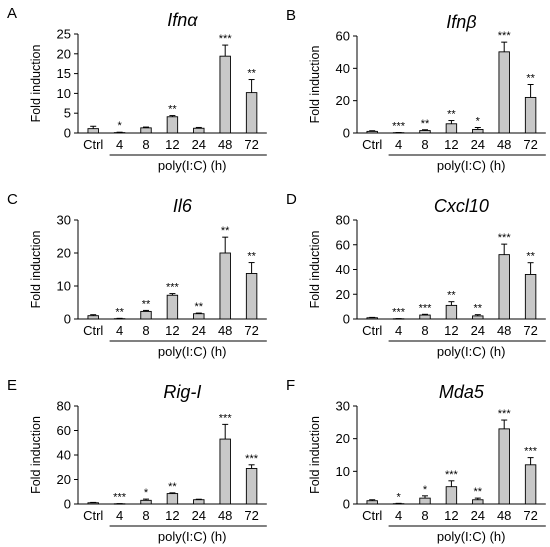  Describe the element at coordinates (67, 113) in the screenshot. I see `y-tick-label: 5` at that location.